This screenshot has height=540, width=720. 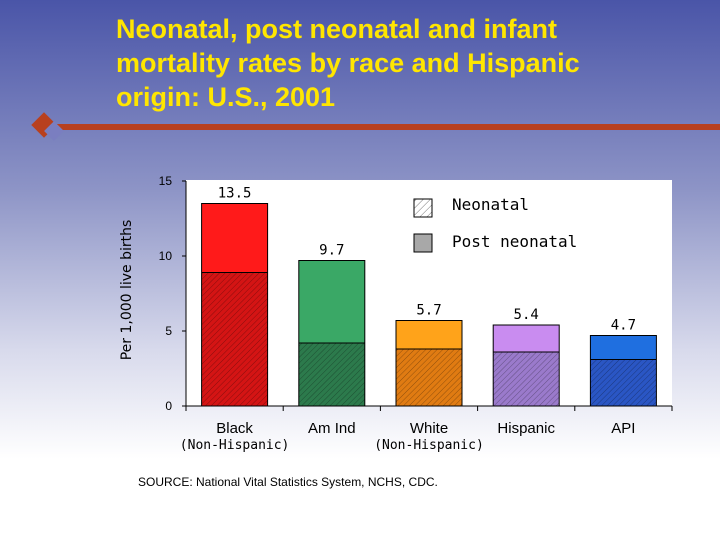 What do you see at coordinates (423, 243) in the screenshot?
I see `legend-swatch-post-neonatal` at bounding box center [423, 243].